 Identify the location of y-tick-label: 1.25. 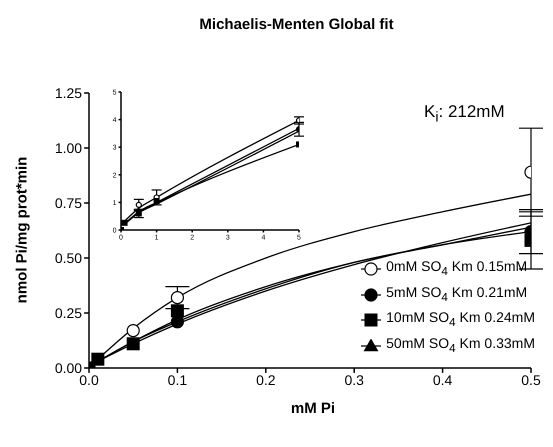
(68, 92).